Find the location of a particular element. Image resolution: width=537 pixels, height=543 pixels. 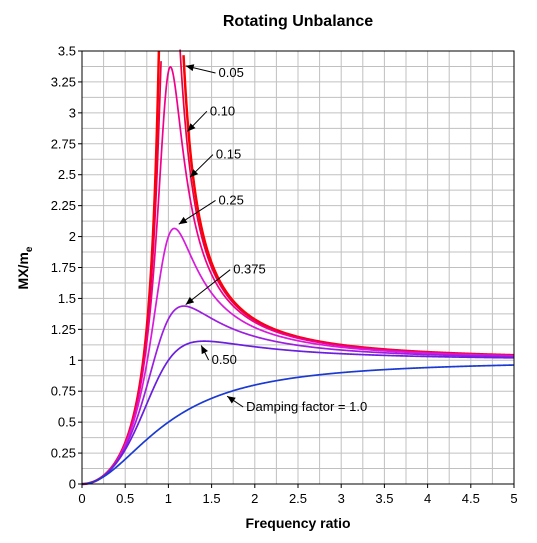

y-tick-label: 2 is located at coordinates (72, 236).